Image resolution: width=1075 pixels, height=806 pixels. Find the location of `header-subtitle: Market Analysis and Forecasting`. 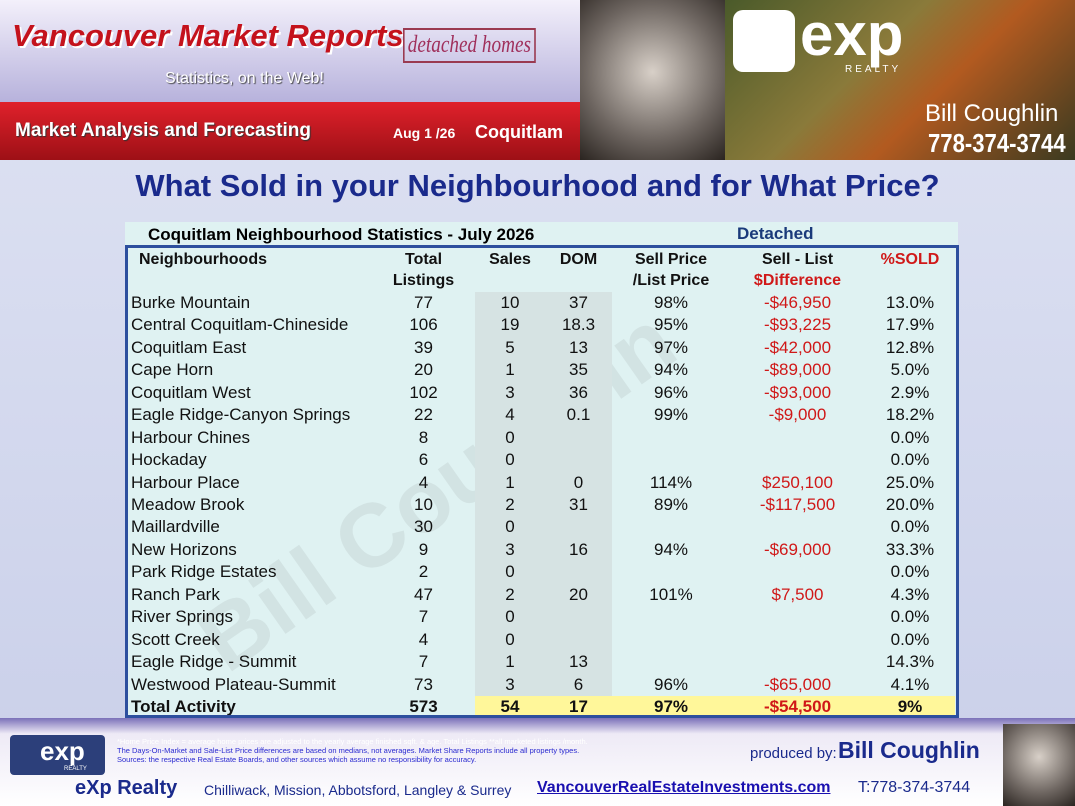

header-subtitle: Market Analysis and Forecasting is located at coordinates (163, 130).